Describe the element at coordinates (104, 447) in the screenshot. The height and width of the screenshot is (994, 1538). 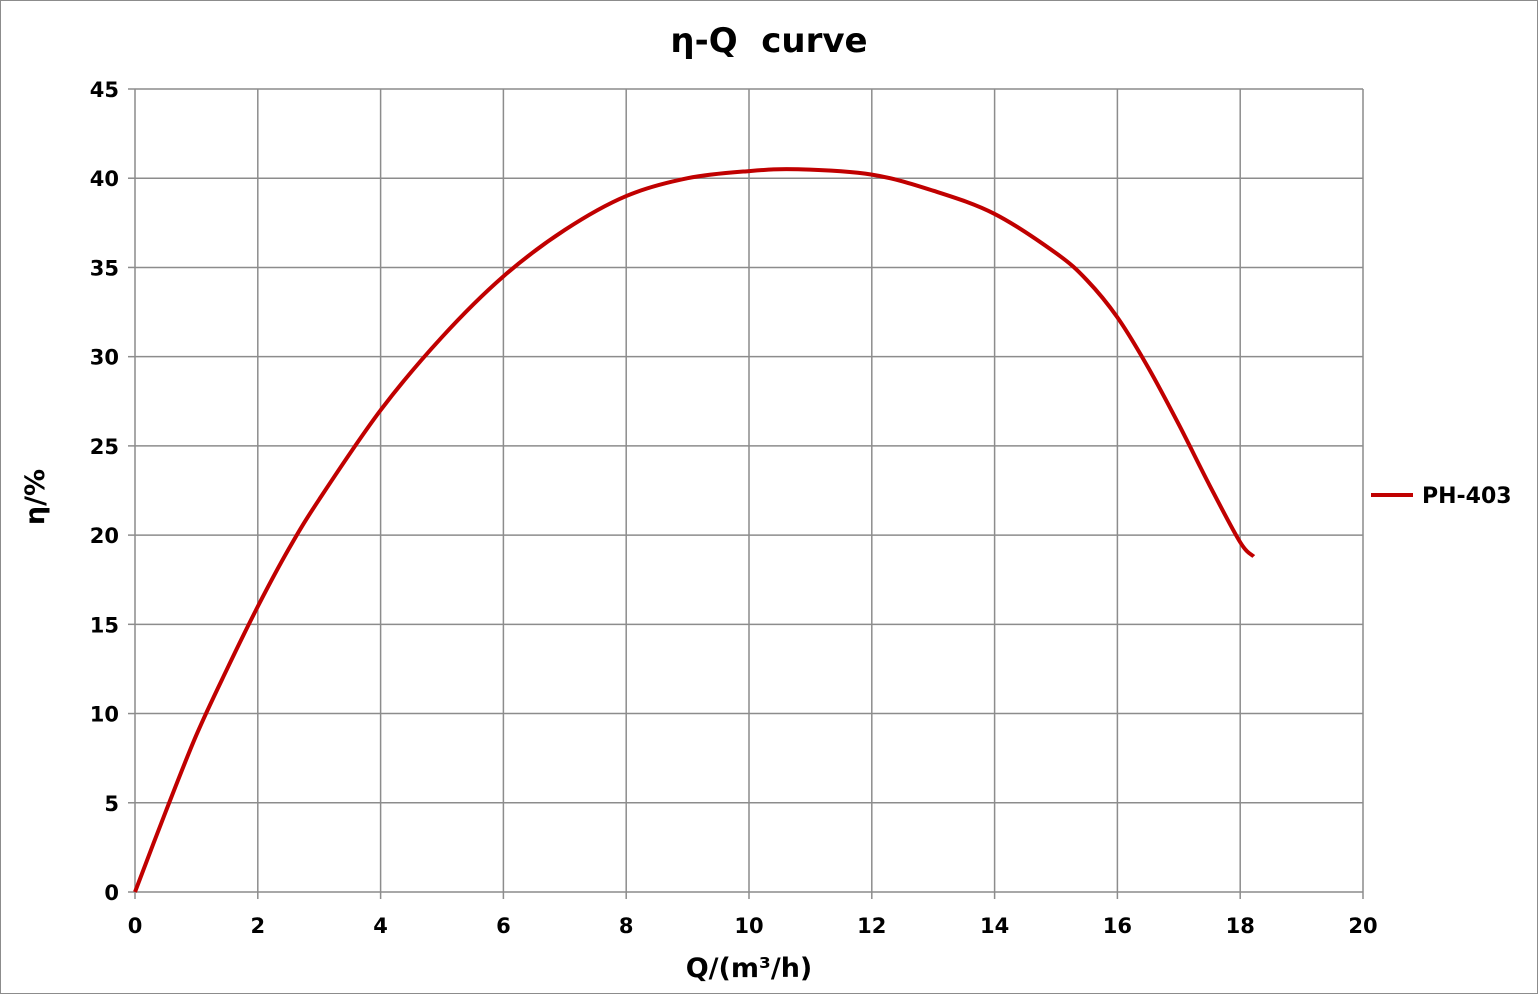
I see `y-tick-label-25: 25` at that location.